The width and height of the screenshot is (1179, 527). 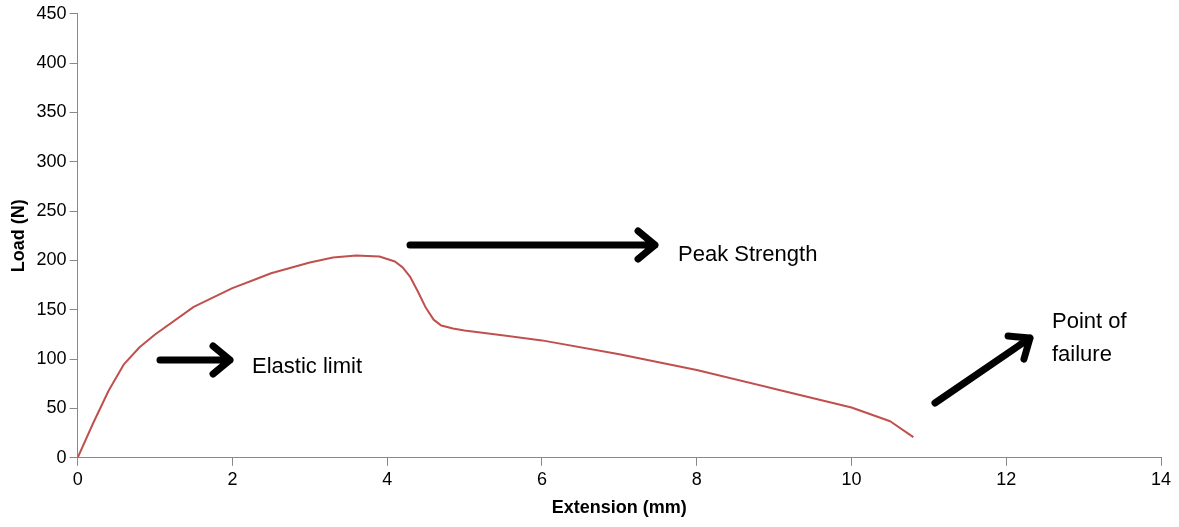 What do you see at coordinates (51, 160) in the screenshot?
I see `y-tick-label: 300` at bounding box center [51, 160].